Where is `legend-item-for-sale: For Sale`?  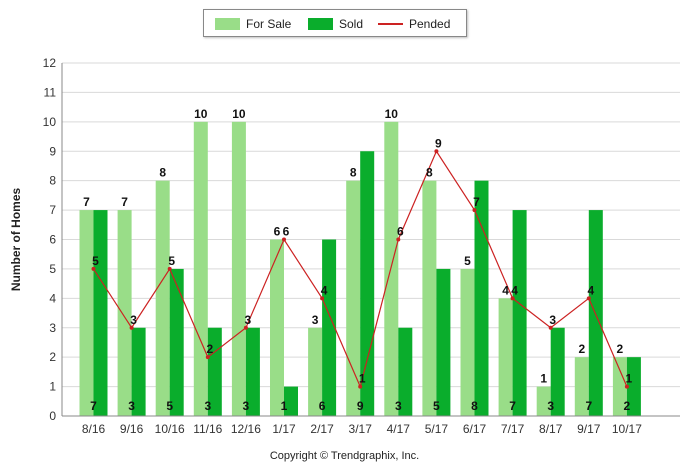
legend-item-for-sale: For Sale is located at coordinates (253, 24).